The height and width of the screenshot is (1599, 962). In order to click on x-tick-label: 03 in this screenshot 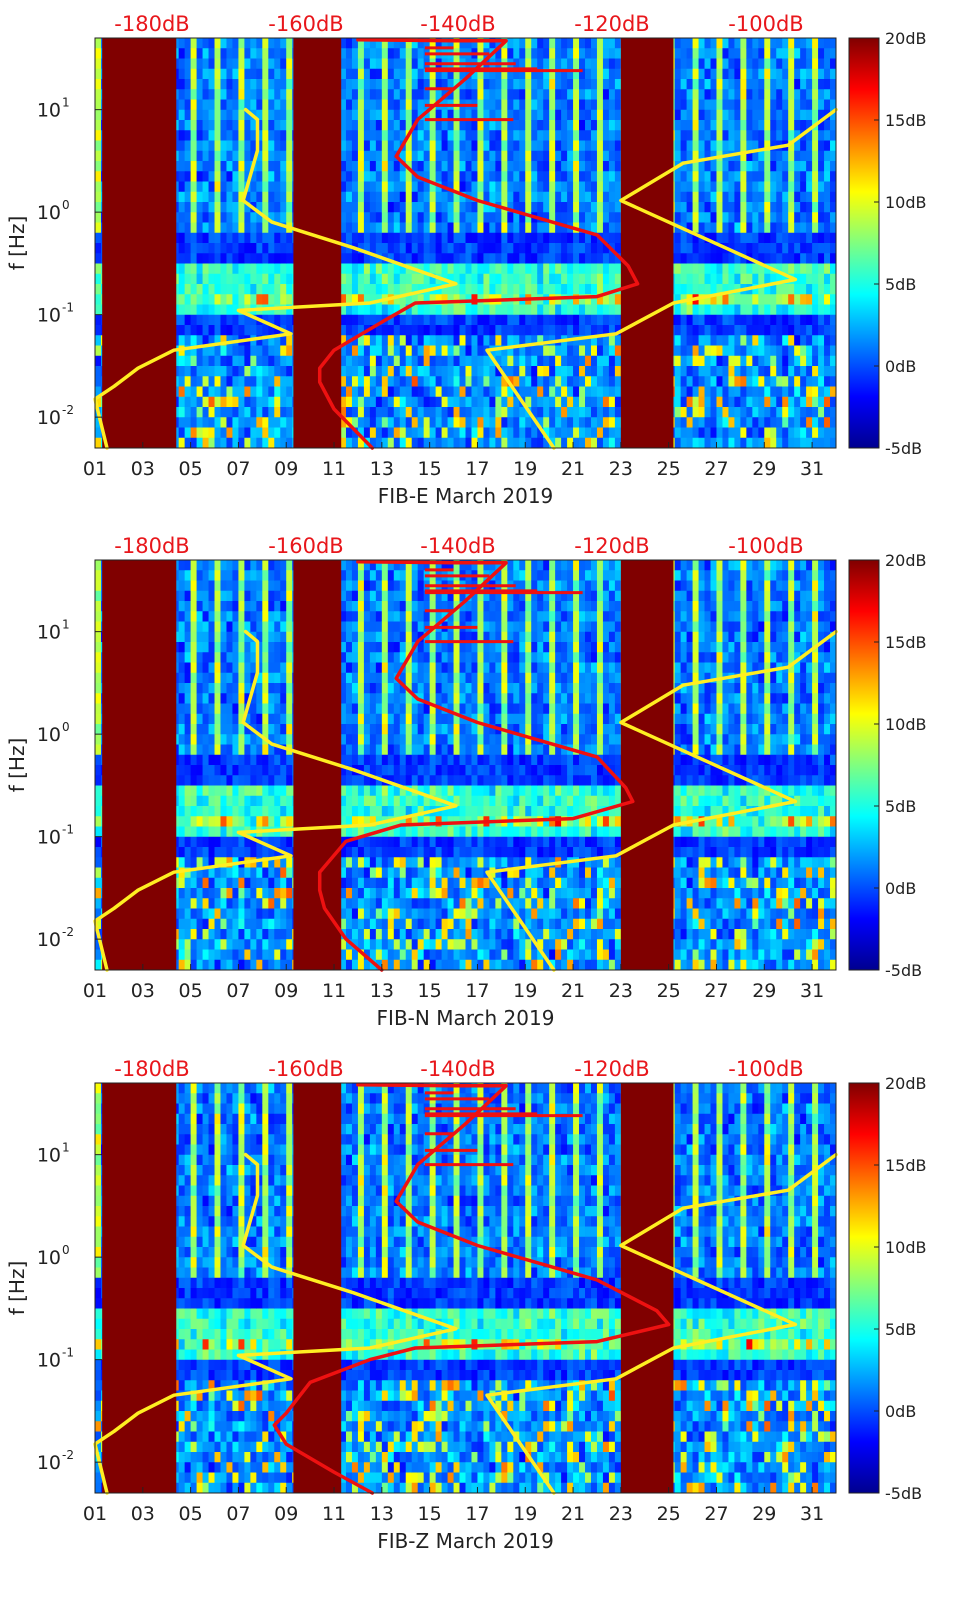, I will do `click(143, 469)`.